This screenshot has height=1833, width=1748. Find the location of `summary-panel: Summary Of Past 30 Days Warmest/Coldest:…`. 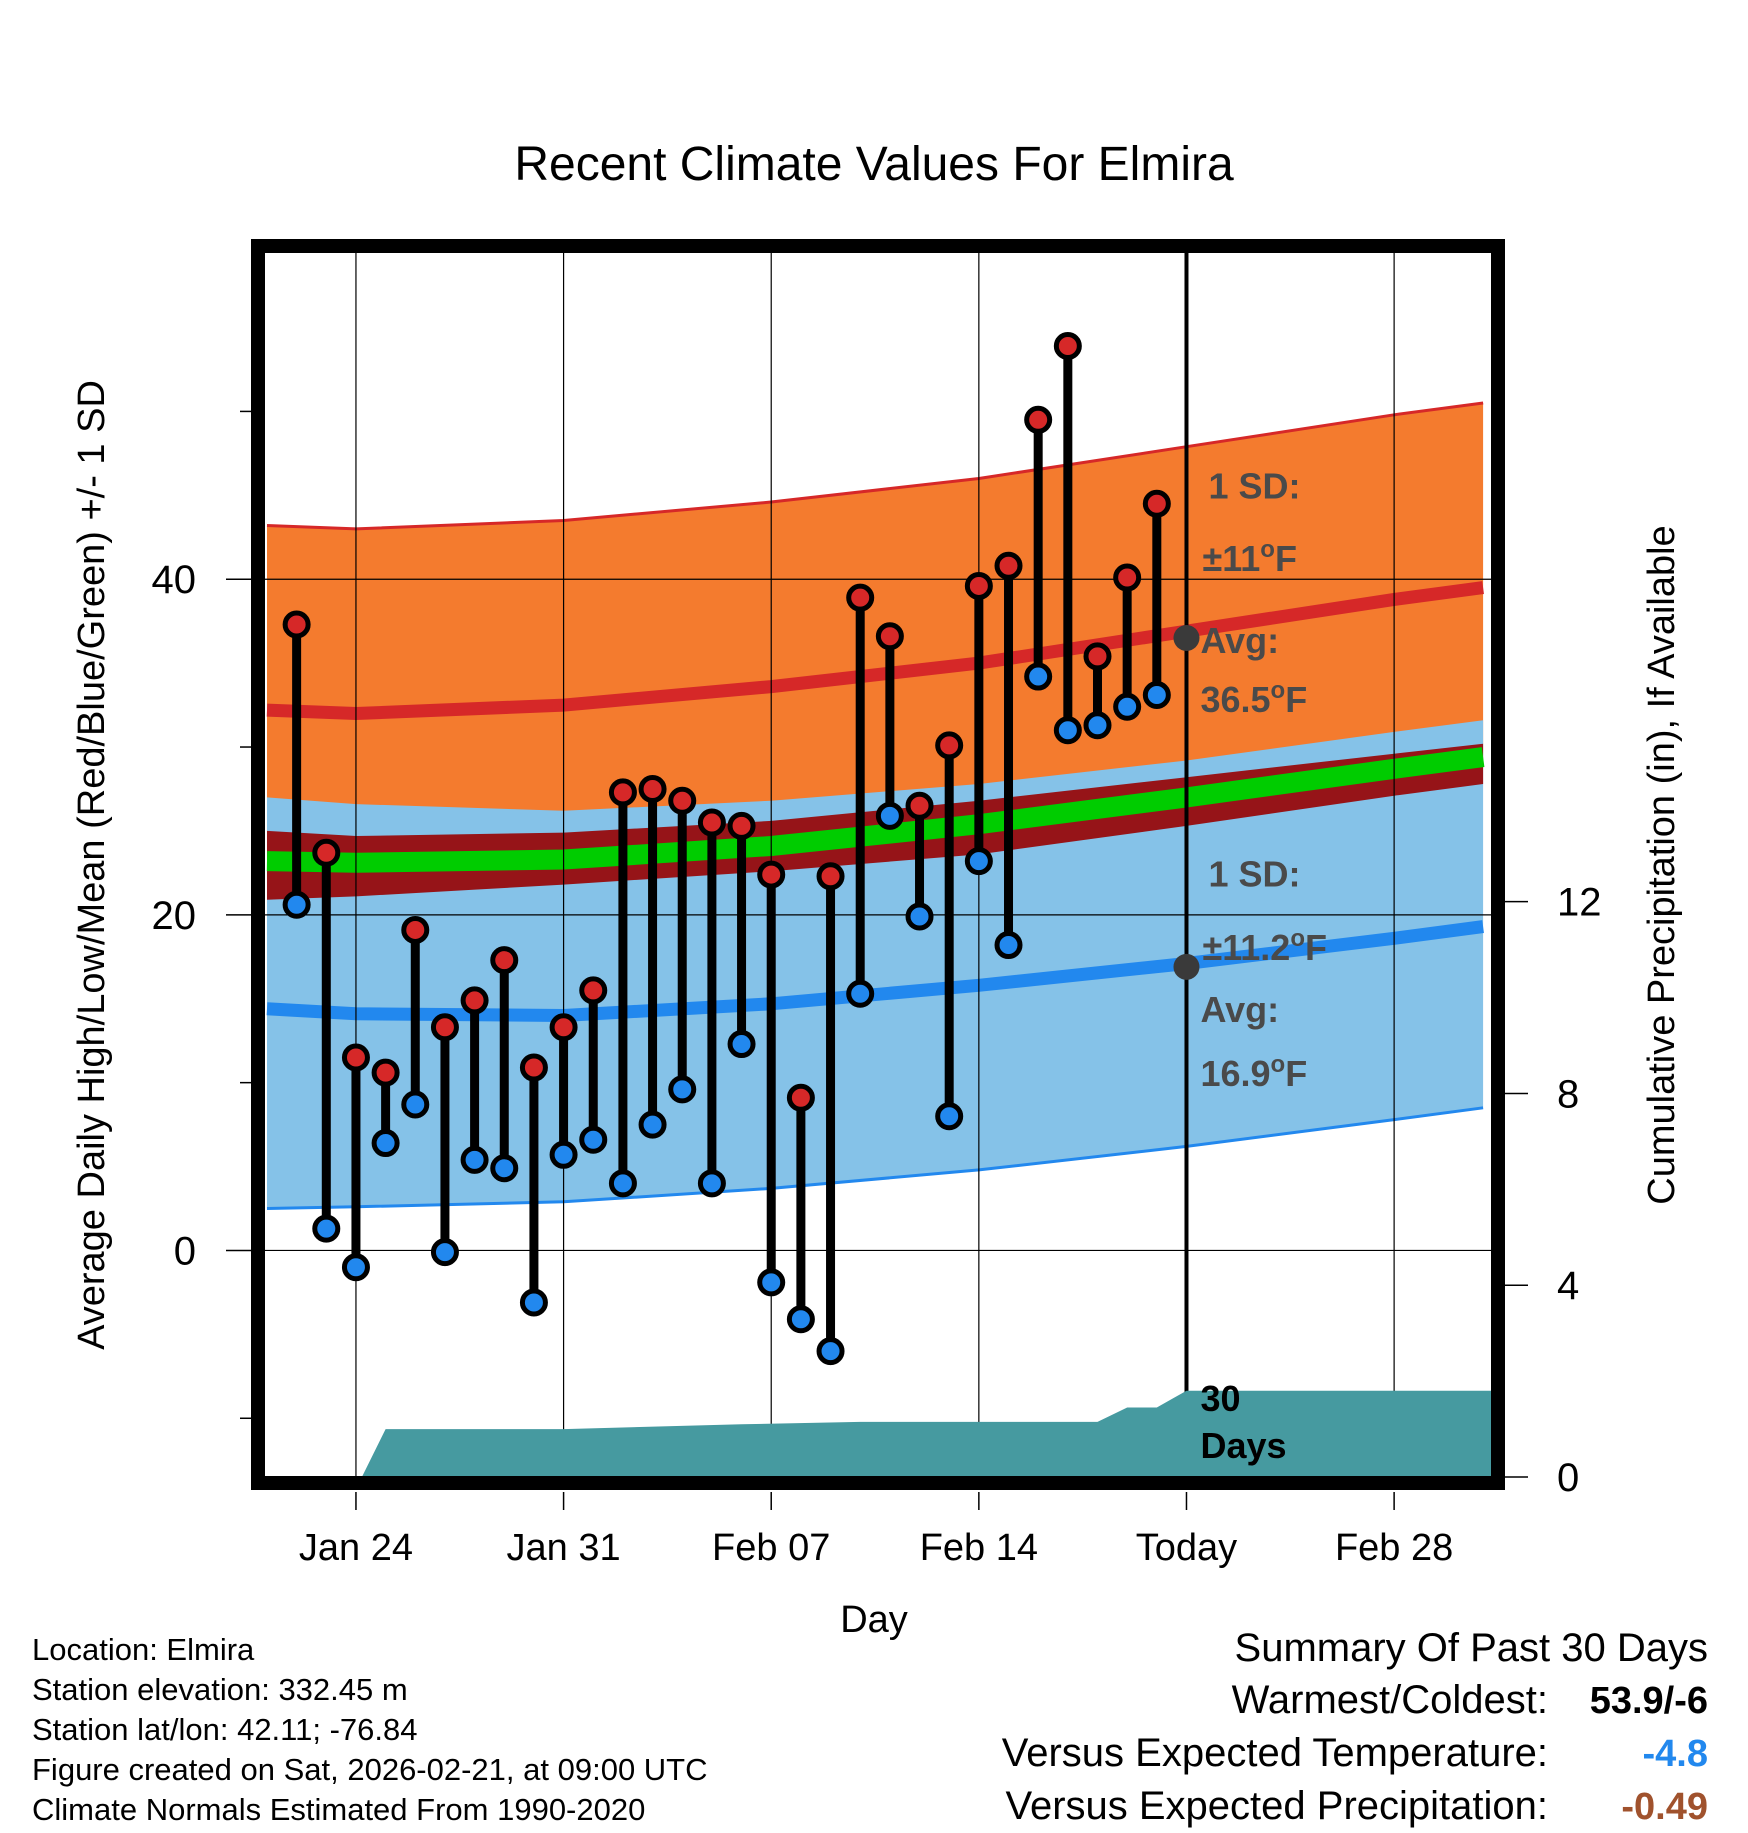

summary-panel: Summary Of Past 30 Days Warmest/Coldest:… is located at coordinates (1355, 1727).